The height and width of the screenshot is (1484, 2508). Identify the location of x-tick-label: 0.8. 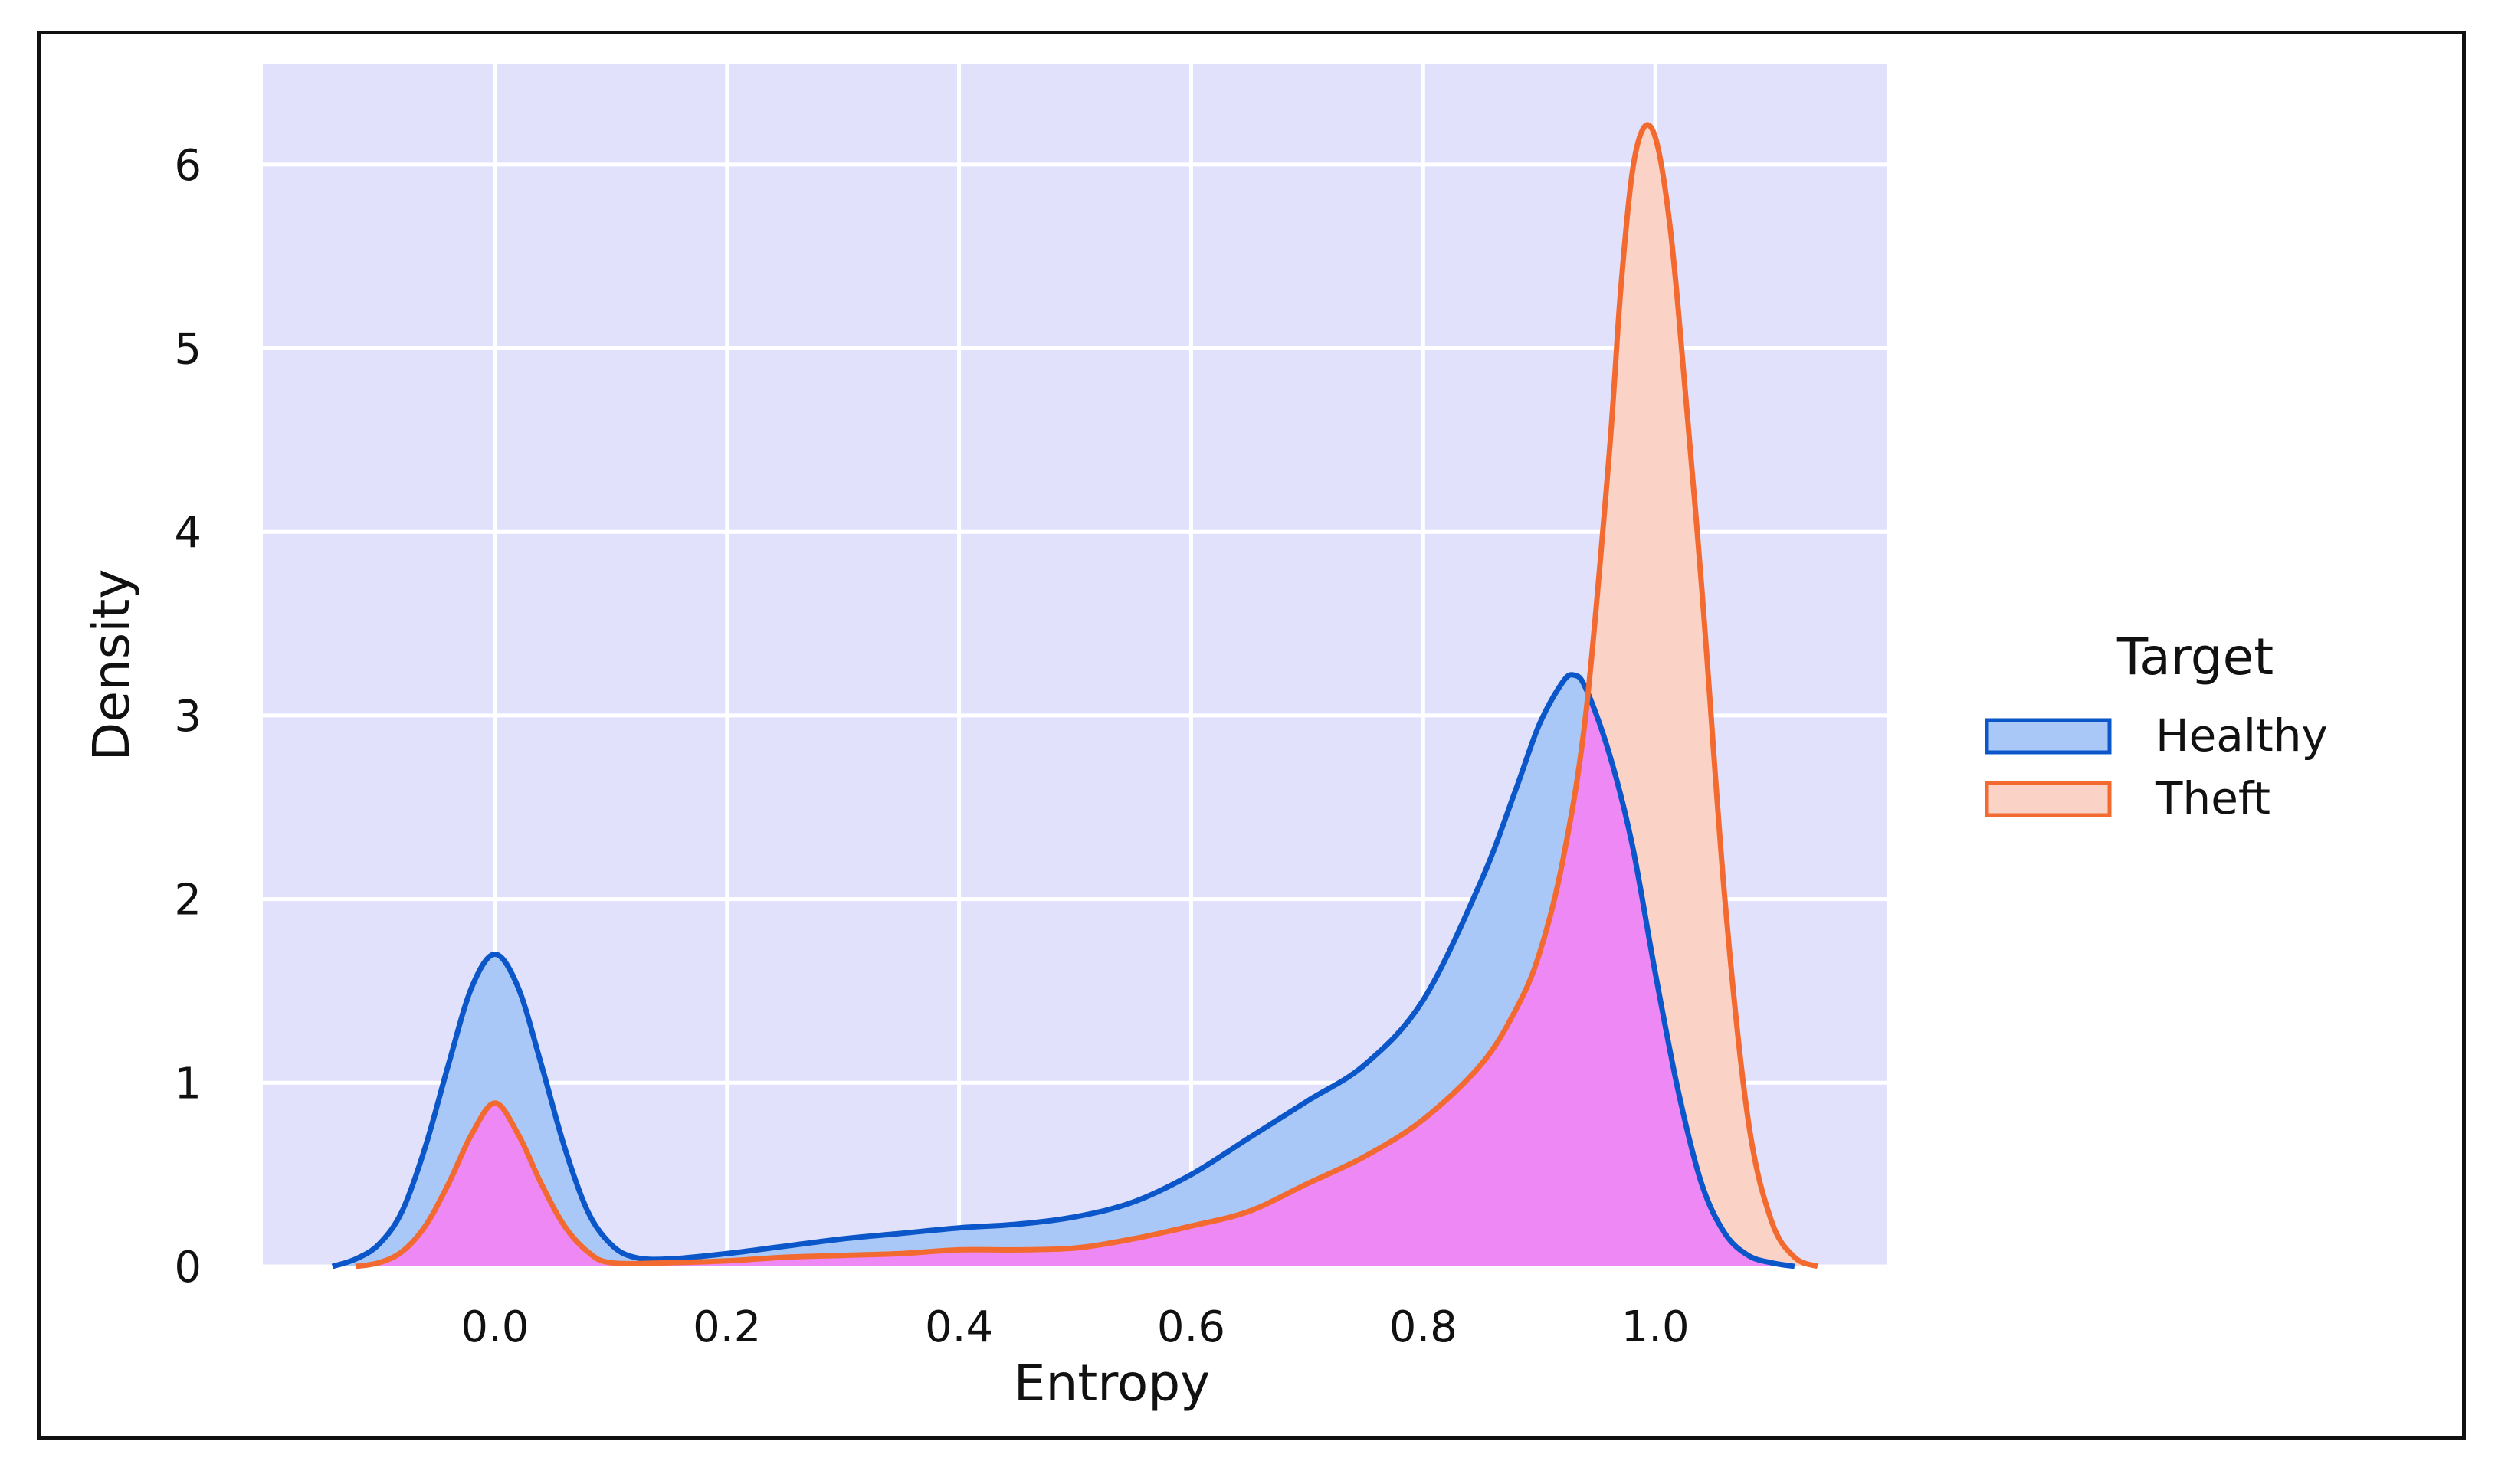
(1423, 1327).